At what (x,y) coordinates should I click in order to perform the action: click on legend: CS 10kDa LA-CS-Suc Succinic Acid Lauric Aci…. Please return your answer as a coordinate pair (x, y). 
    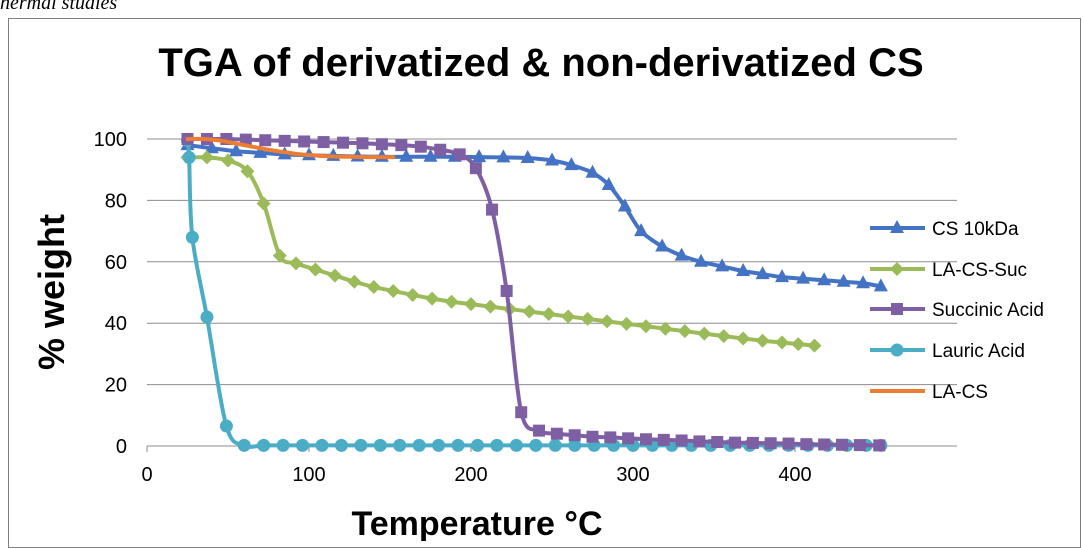
    Looking at the image, I should click on (957, 311).